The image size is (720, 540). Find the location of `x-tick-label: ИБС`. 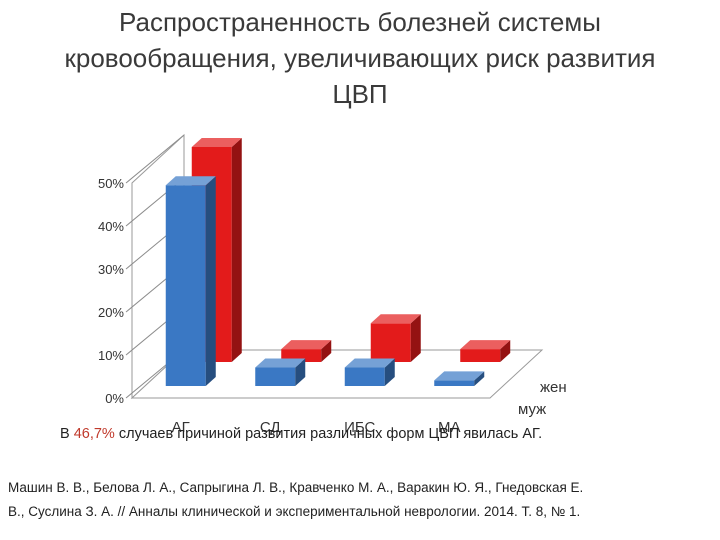

x-tick-label: ИБС is located at coordinates (359, 427).